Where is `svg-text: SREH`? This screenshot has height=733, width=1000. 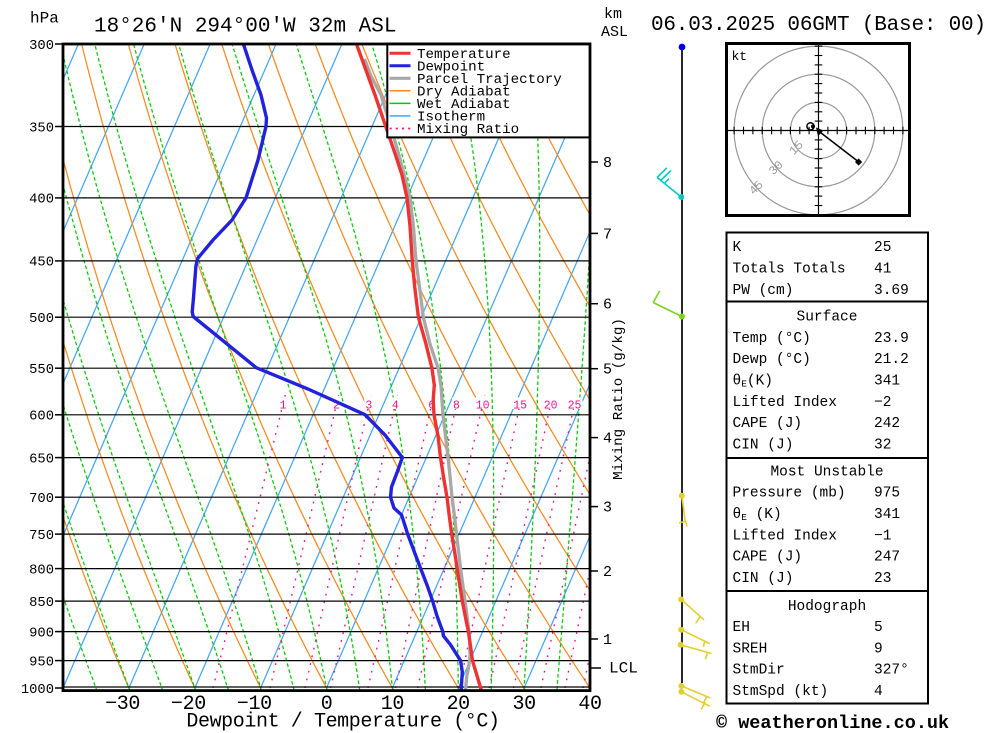 svg-text: SREH is located at coordinates (750, 649).